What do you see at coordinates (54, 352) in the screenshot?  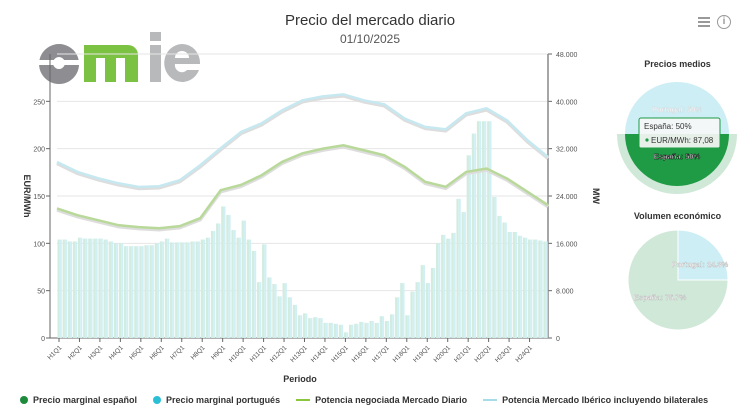 I see `x-tick-label: H1Q1` at bounding box center [54, 352].